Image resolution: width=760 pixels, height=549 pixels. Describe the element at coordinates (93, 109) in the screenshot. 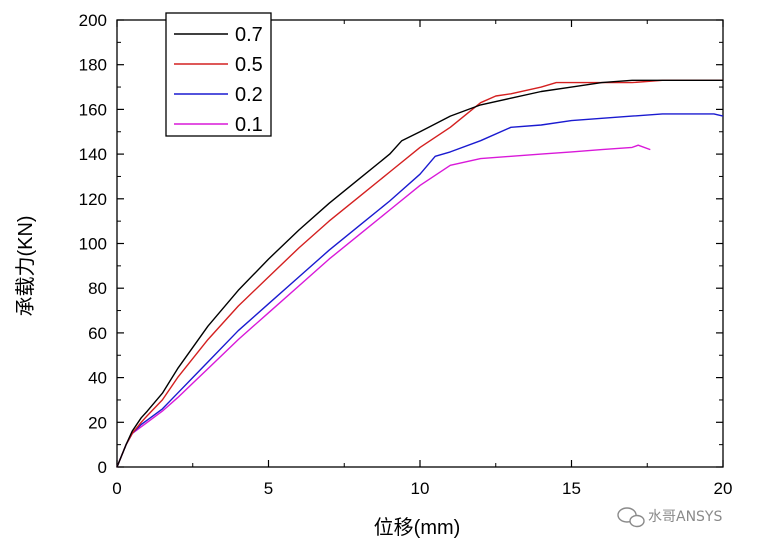

I see `y-tick-label: 160` at that location.